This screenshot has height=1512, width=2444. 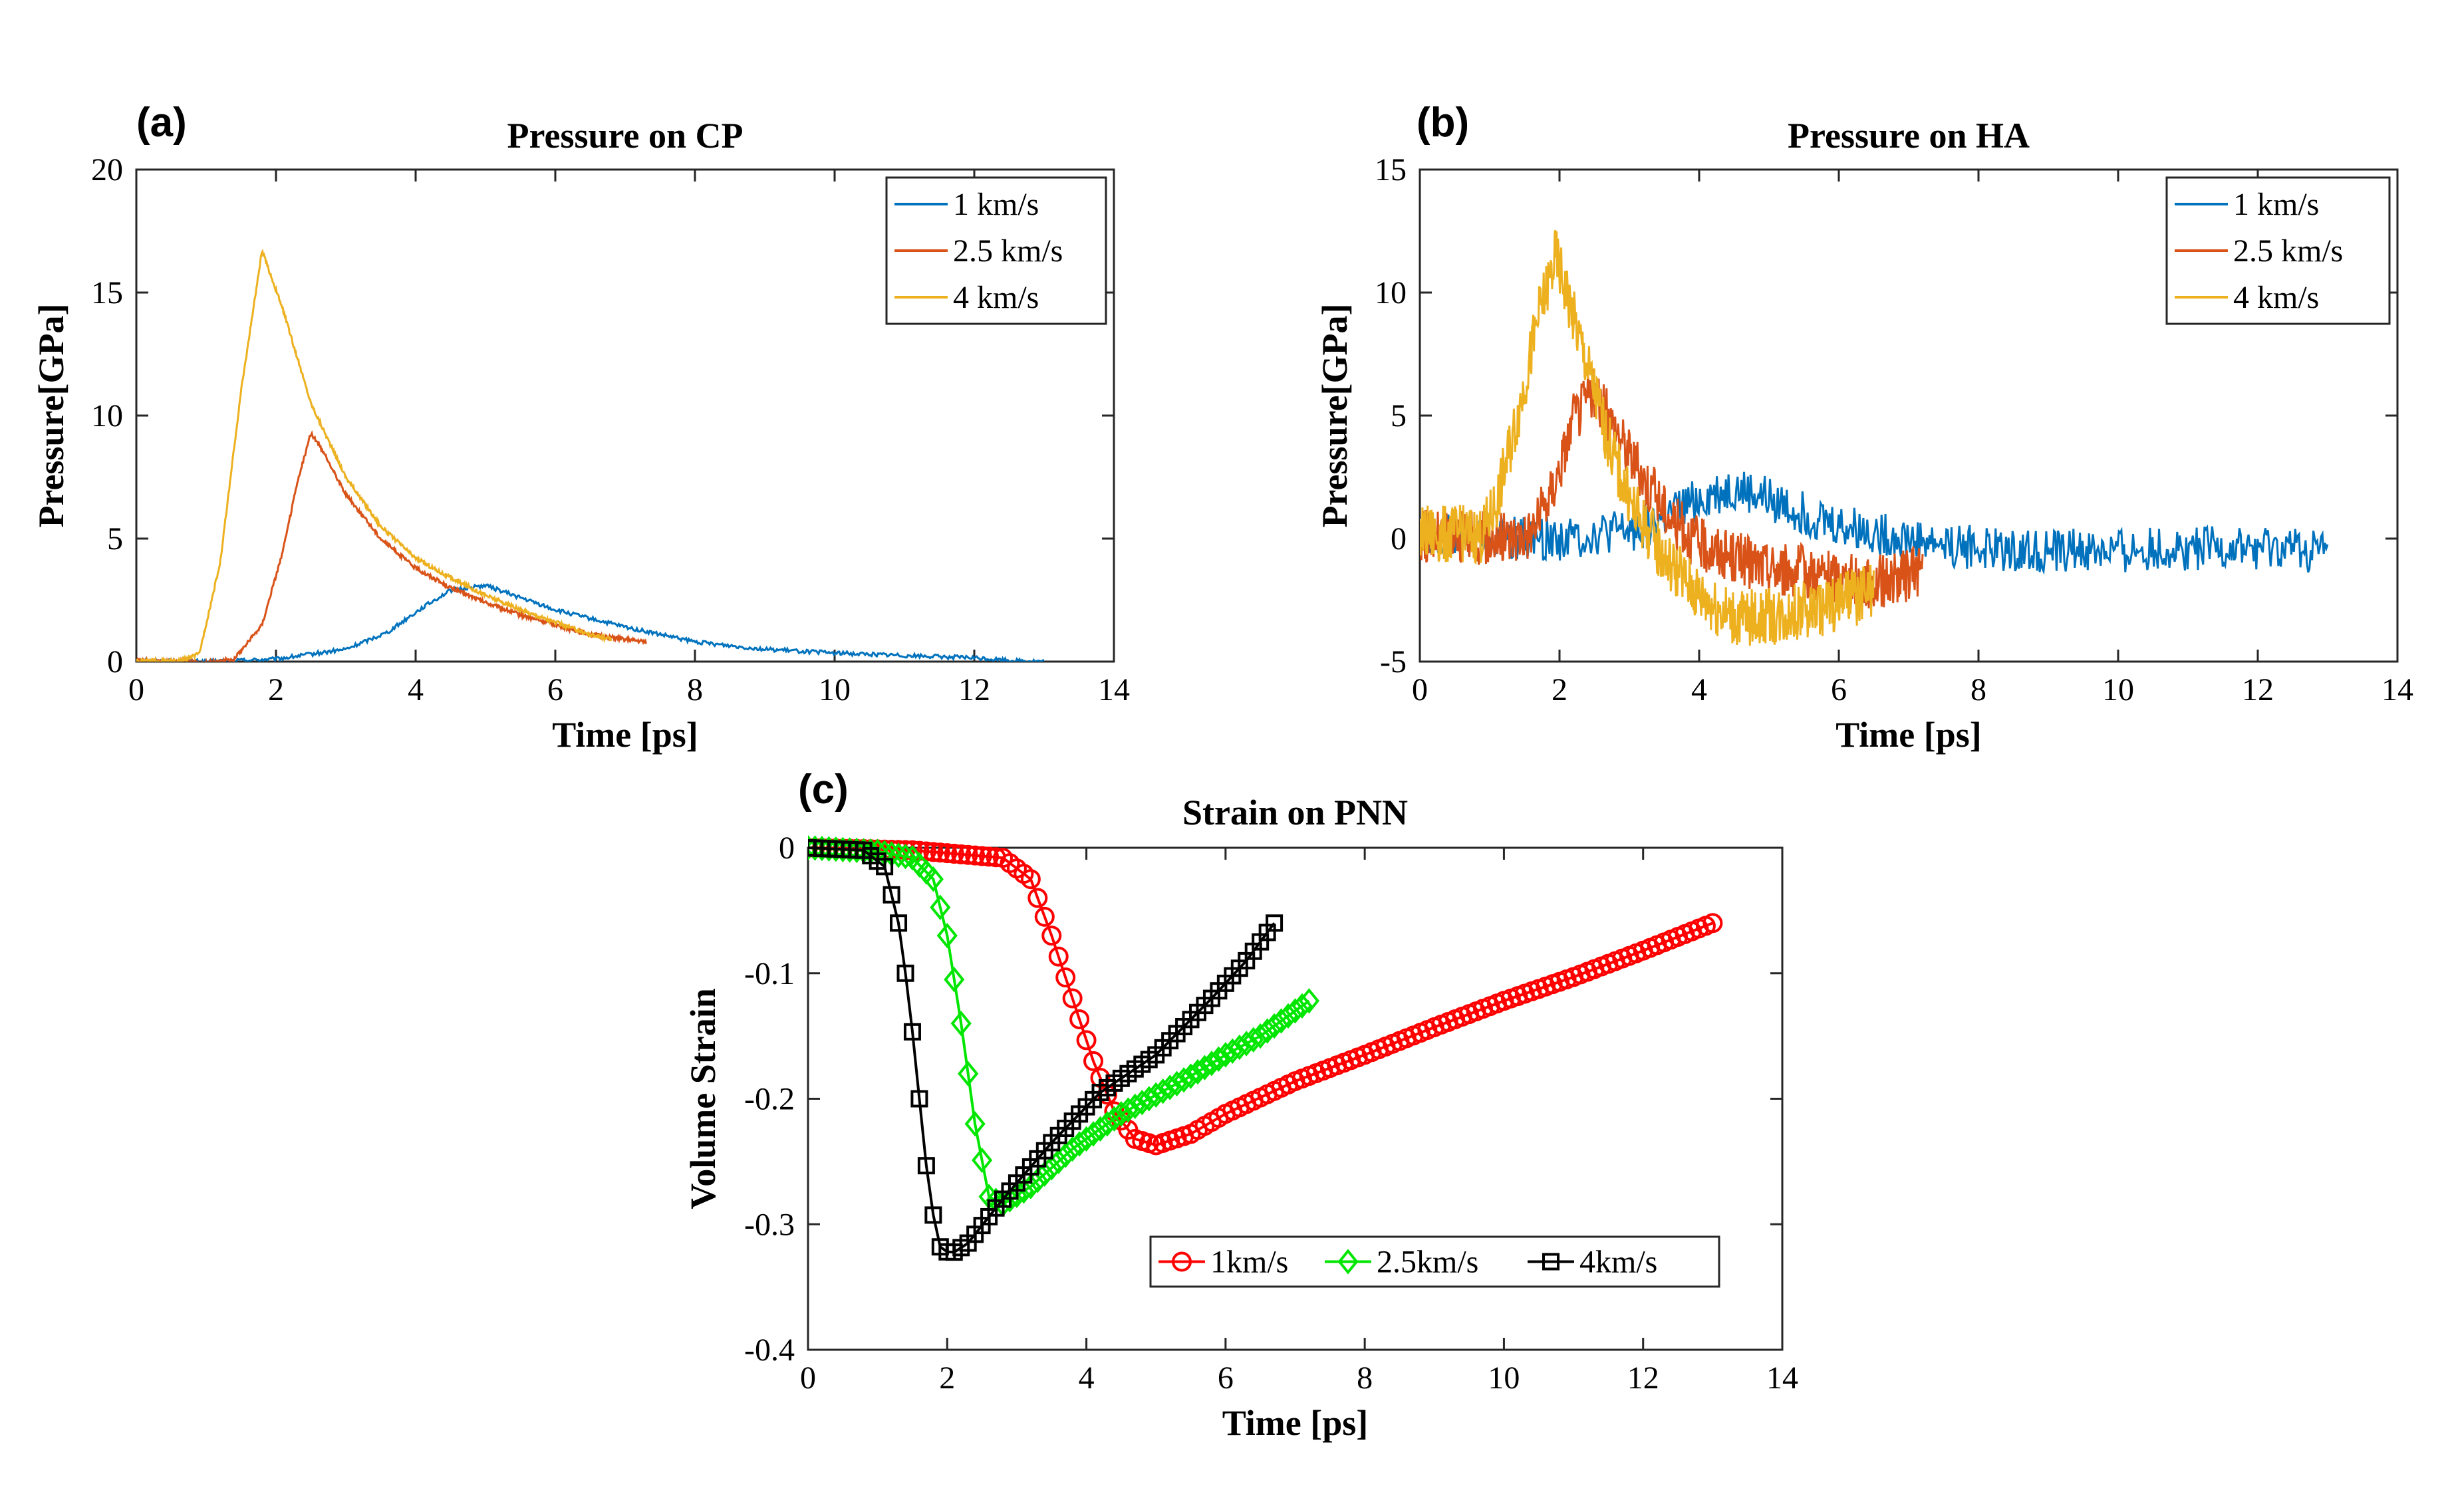 What do you see at coordinates (1909, 136) in the screenshot?
I see `chart-title: Pressure on HA` at bounding box center [1909, 136].